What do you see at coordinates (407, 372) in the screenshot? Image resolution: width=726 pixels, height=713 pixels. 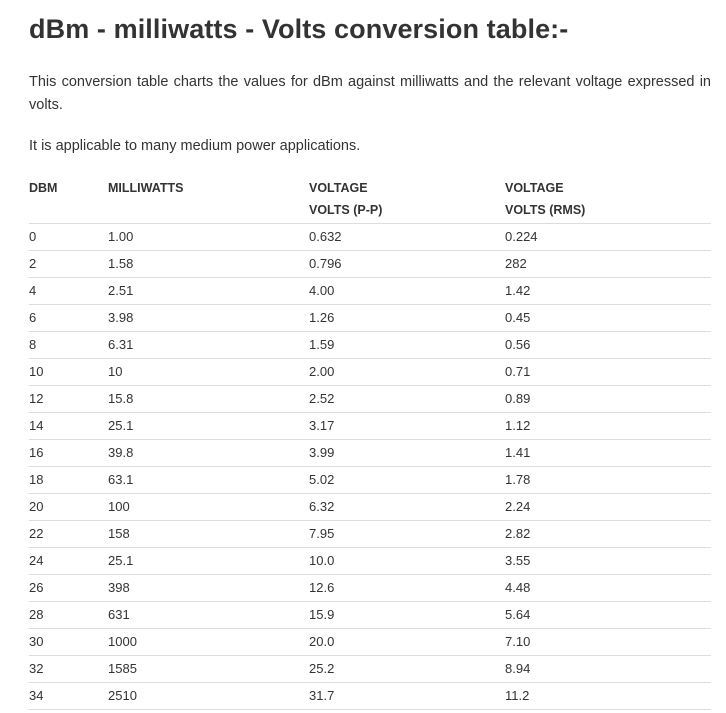 I see `cell-volts-pp: 2.00` at bounding box center [407, 372].